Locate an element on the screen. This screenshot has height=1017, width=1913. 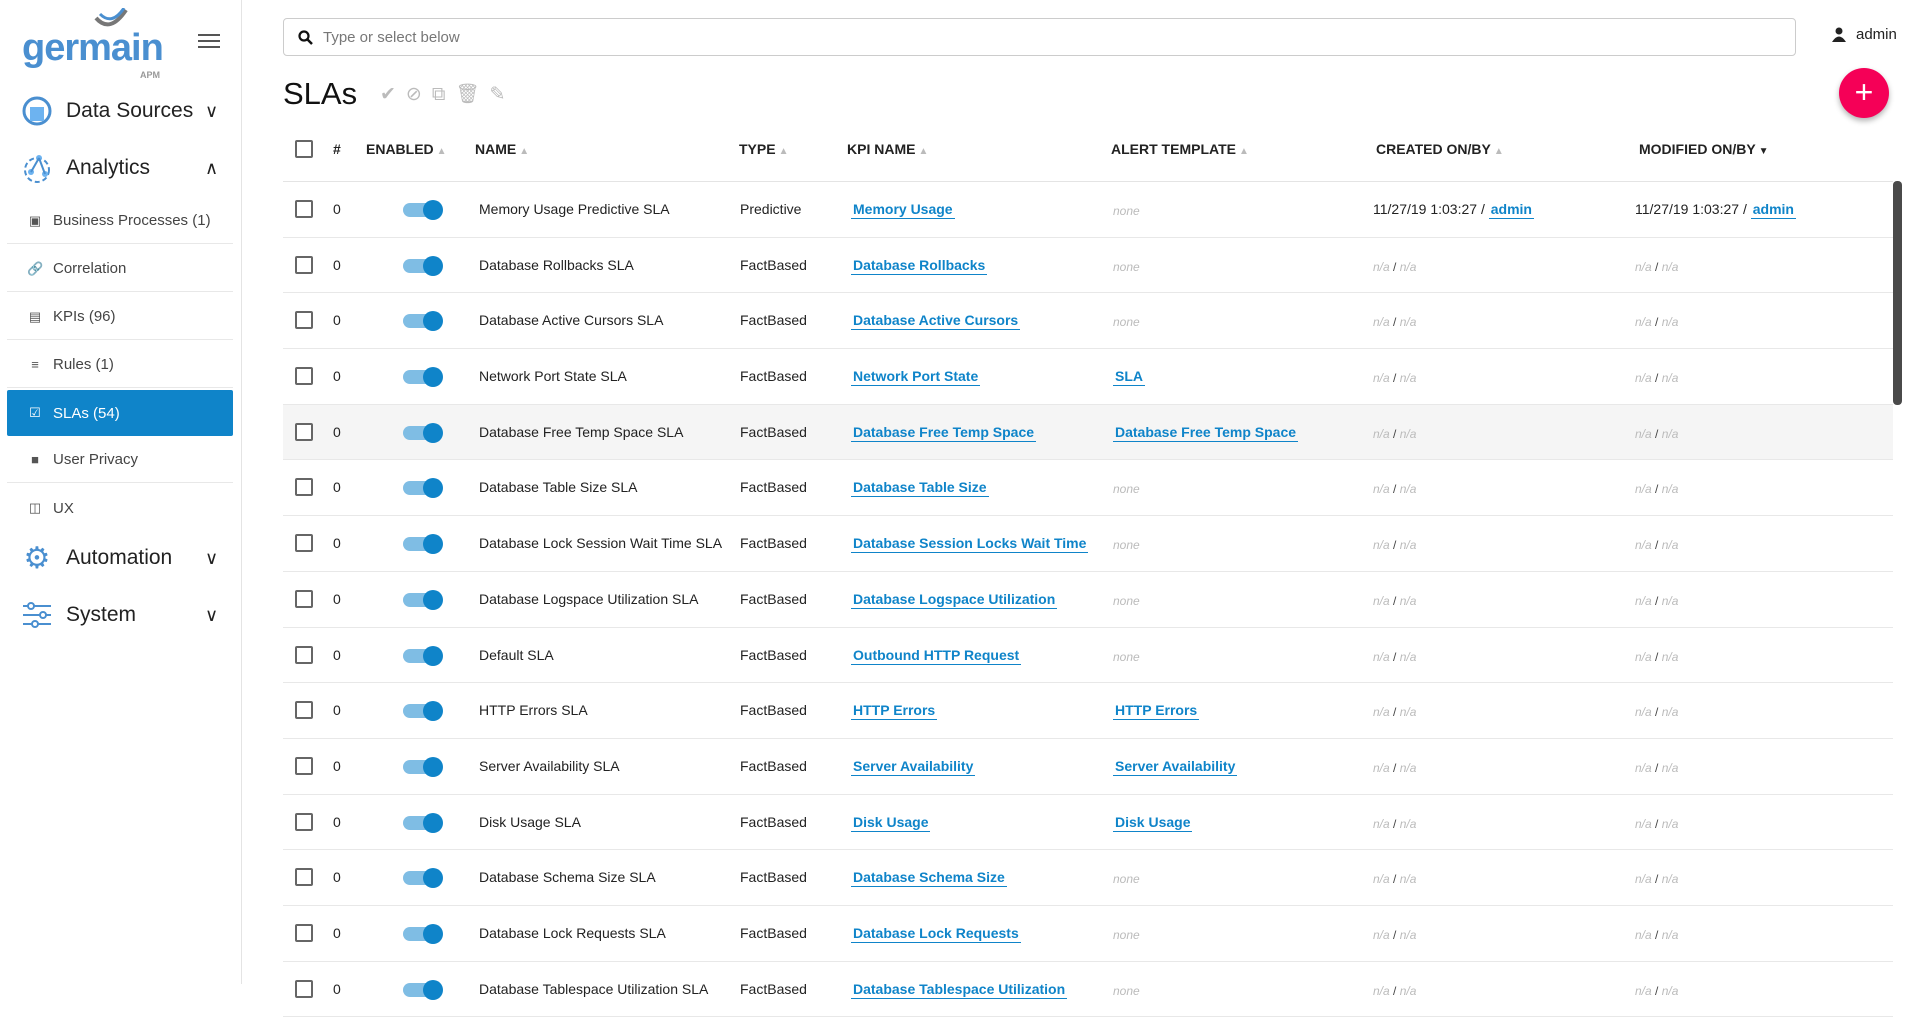
sidebar-item-user-privacy: ■ User Privacy is located at coordinates (120, 460).